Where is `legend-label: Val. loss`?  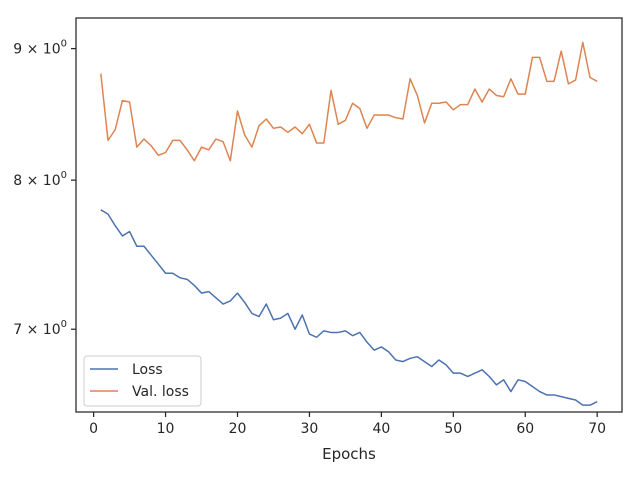 legend-label: Val. loss is located at coordinates (160, 392).